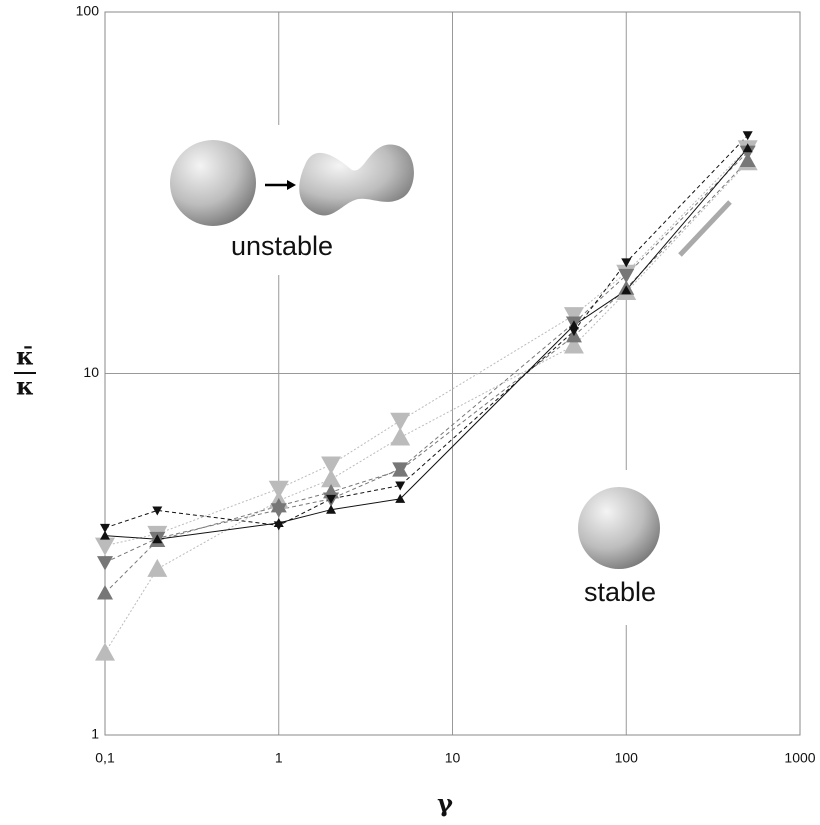 Image resolution: width=820 pixels, height=825 pixels. What do you see at coordinates (25, 386) in the screenshot?
I see `y-axis-label-denominator: κ` at bounding box center [25, 386].